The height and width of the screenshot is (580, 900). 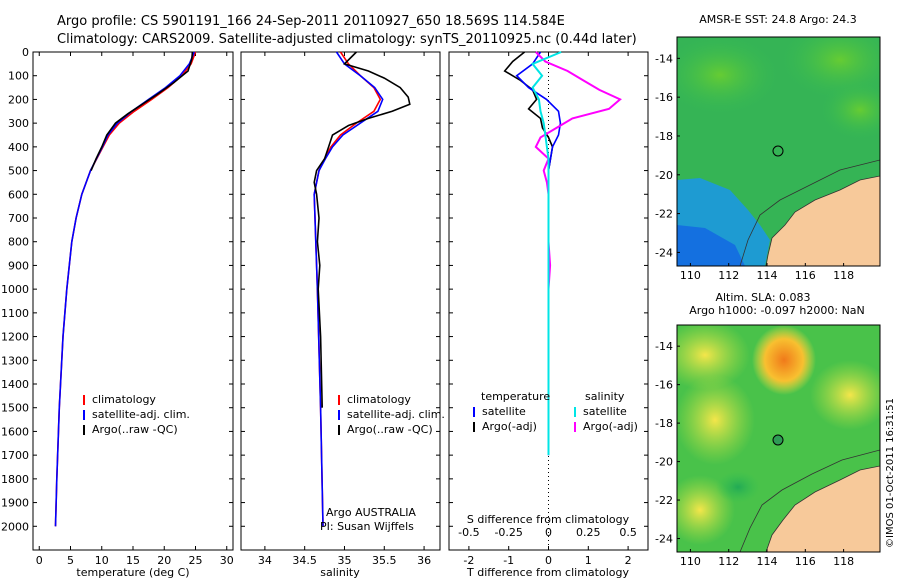 What do you see at coordinates (528, 111) in the screenshot?
I see `diff-series-temp-argo` at bounding box center [528, 111].